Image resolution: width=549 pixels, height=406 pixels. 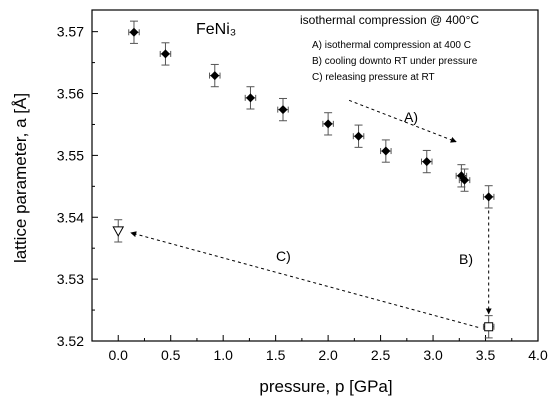 What do you see at coordinates (402, 121) in the screenshot?
I see `arrow-a` at bounding box center [402, 121].